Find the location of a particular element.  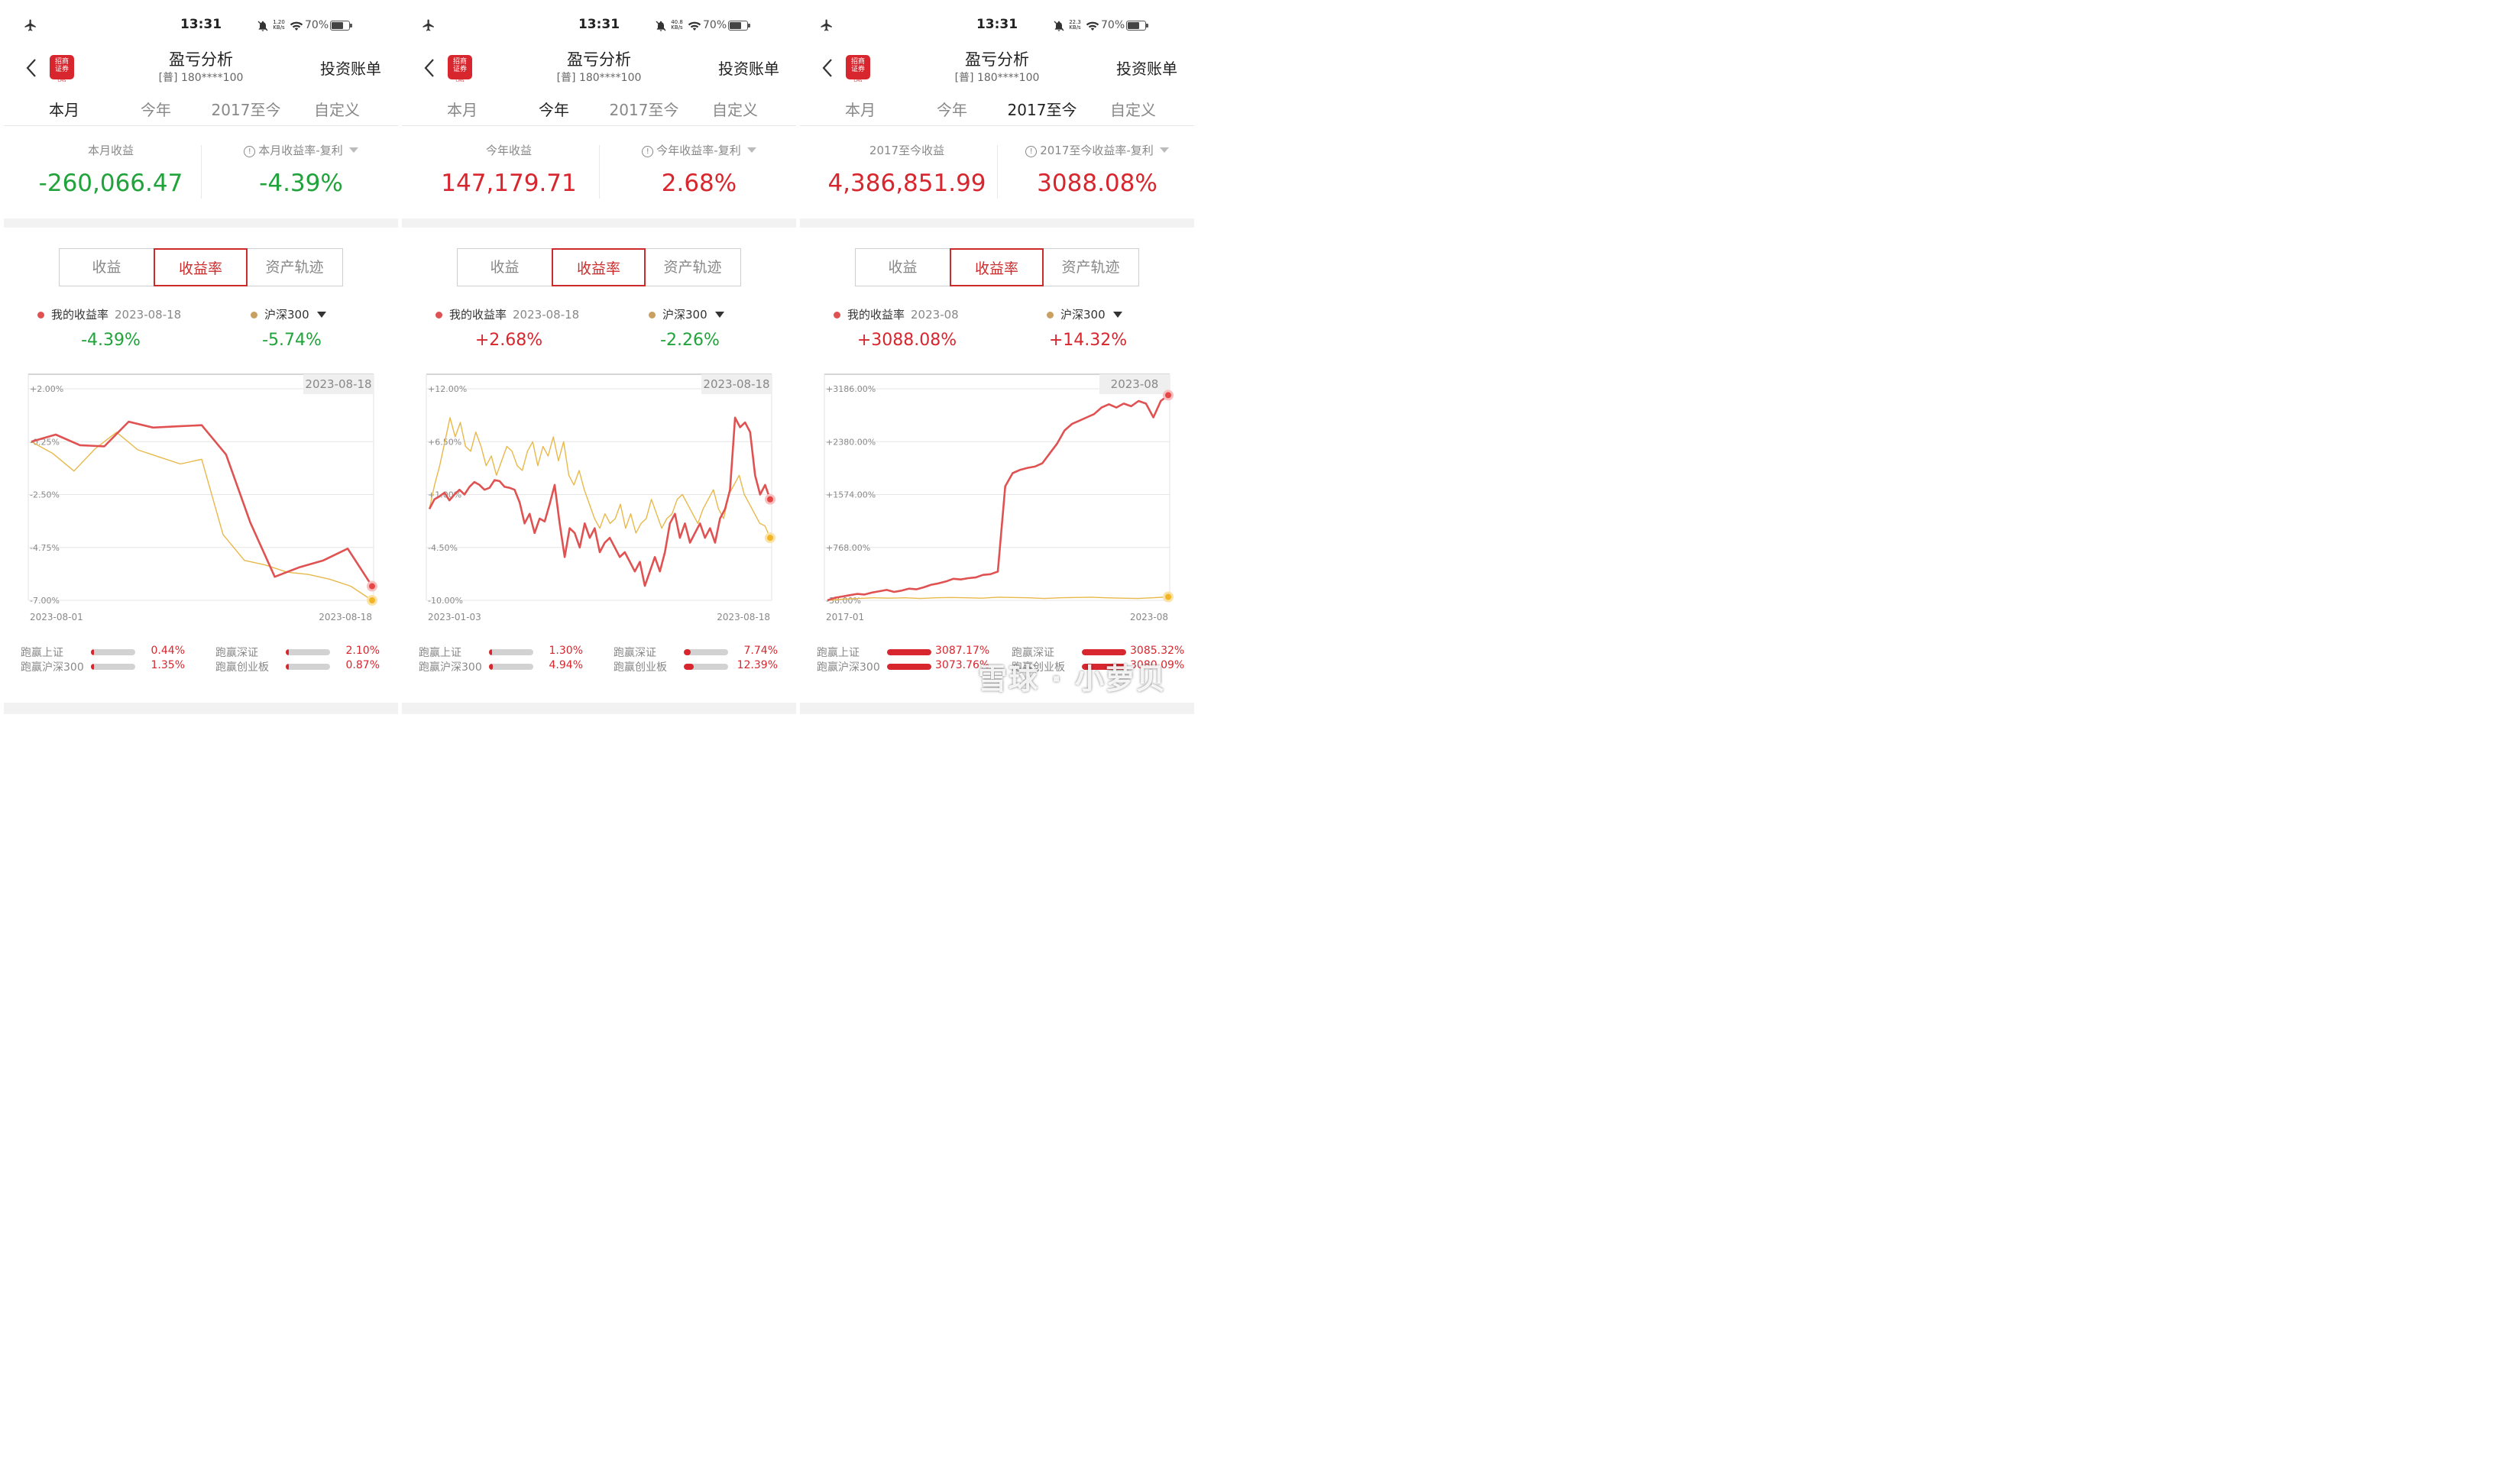

rate-label: 今年收益率-复利 is located at coordinates (698, 150).